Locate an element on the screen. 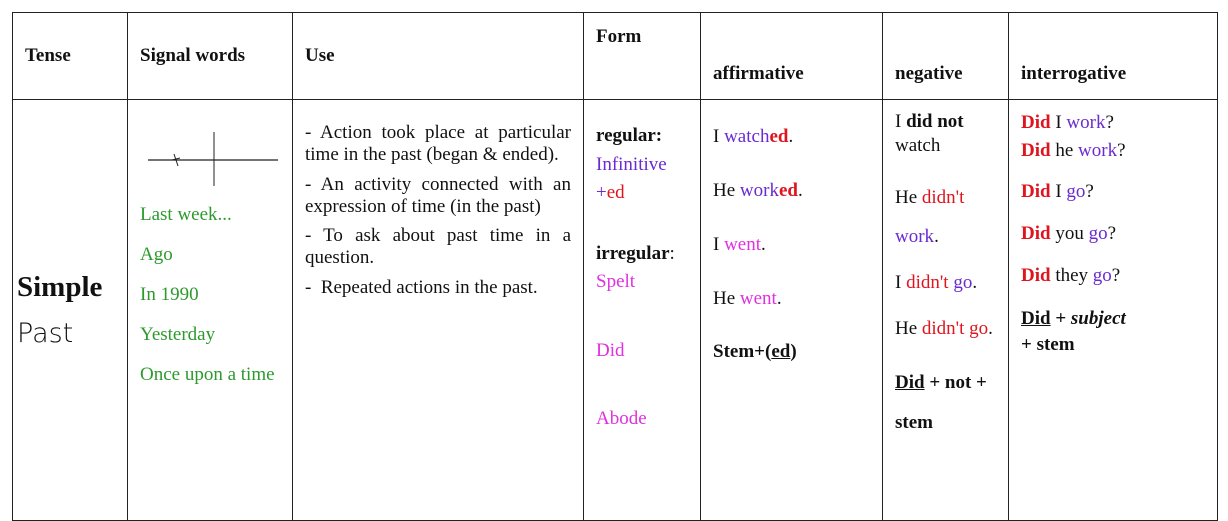  line: I went. is located at coordinates (791, 245).